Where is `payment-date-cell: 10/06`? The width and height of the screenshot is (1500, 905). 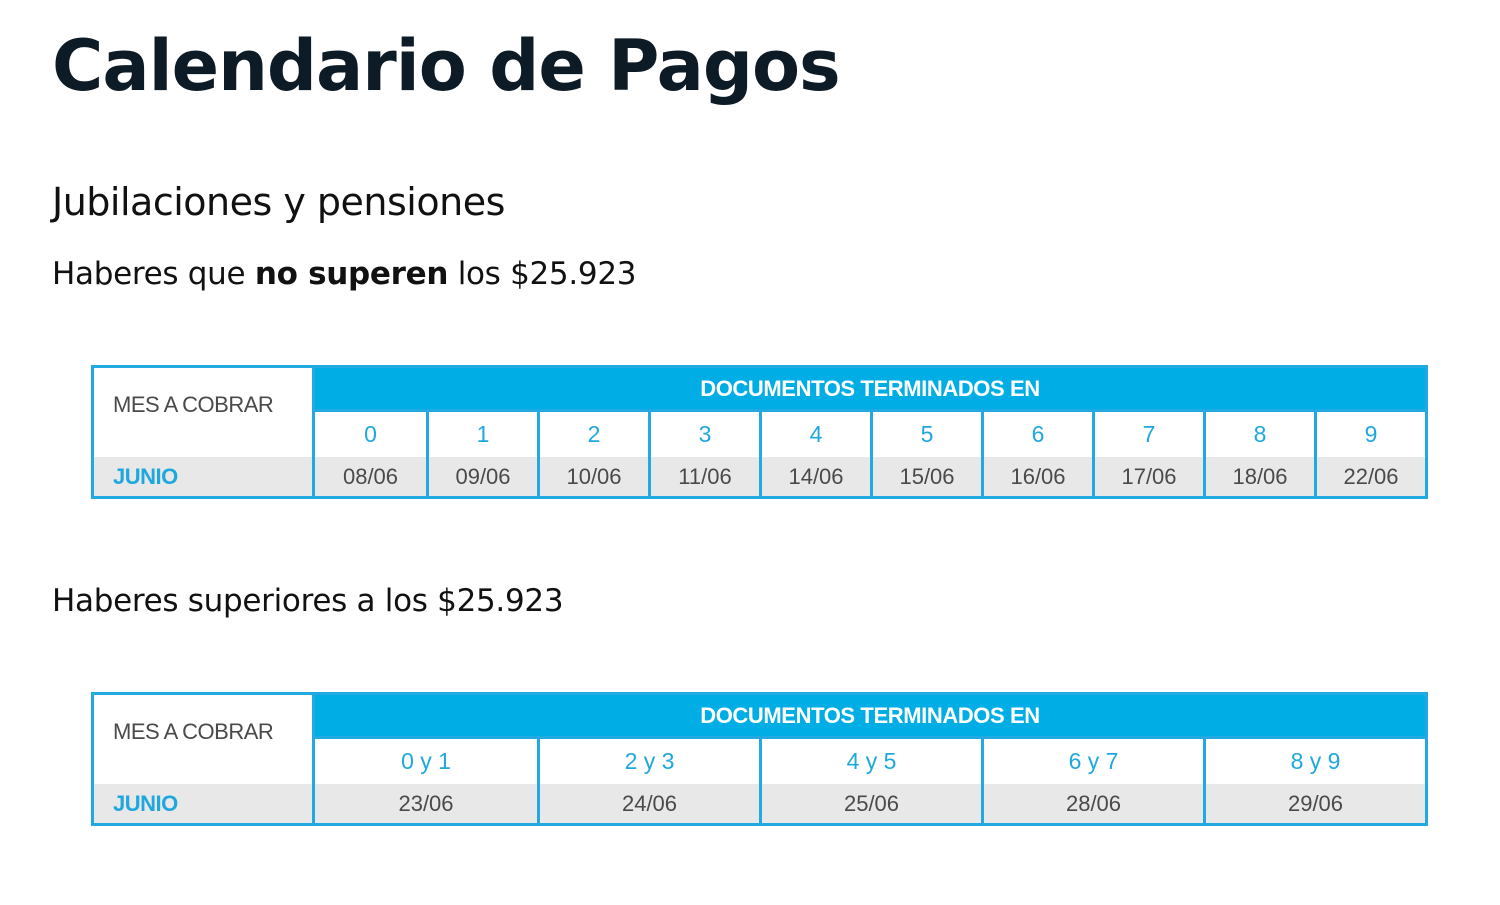
payment-date-cell: 10/06 is located at coordinates (592, 476).